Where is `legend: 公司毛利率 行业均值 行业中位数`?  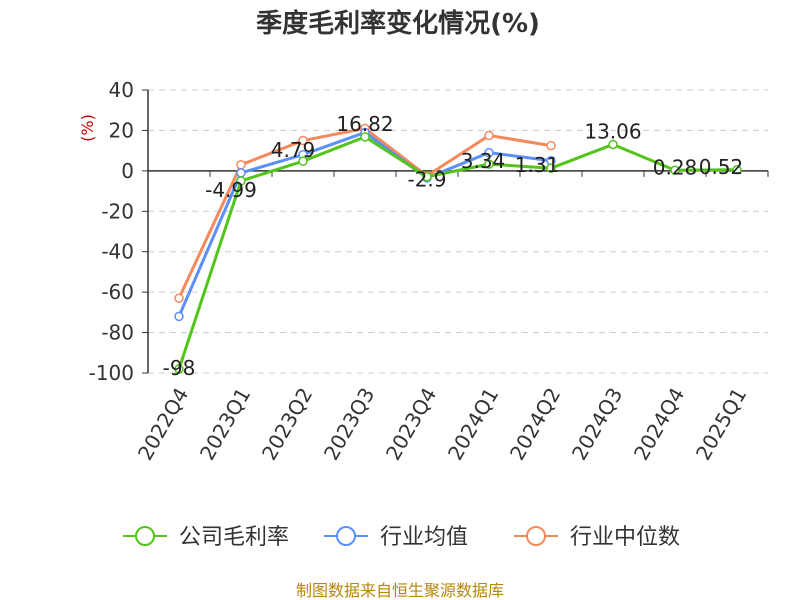 legend: 公司毛利率 行业均值 行业中位数 is located at coordinates (401, 537).